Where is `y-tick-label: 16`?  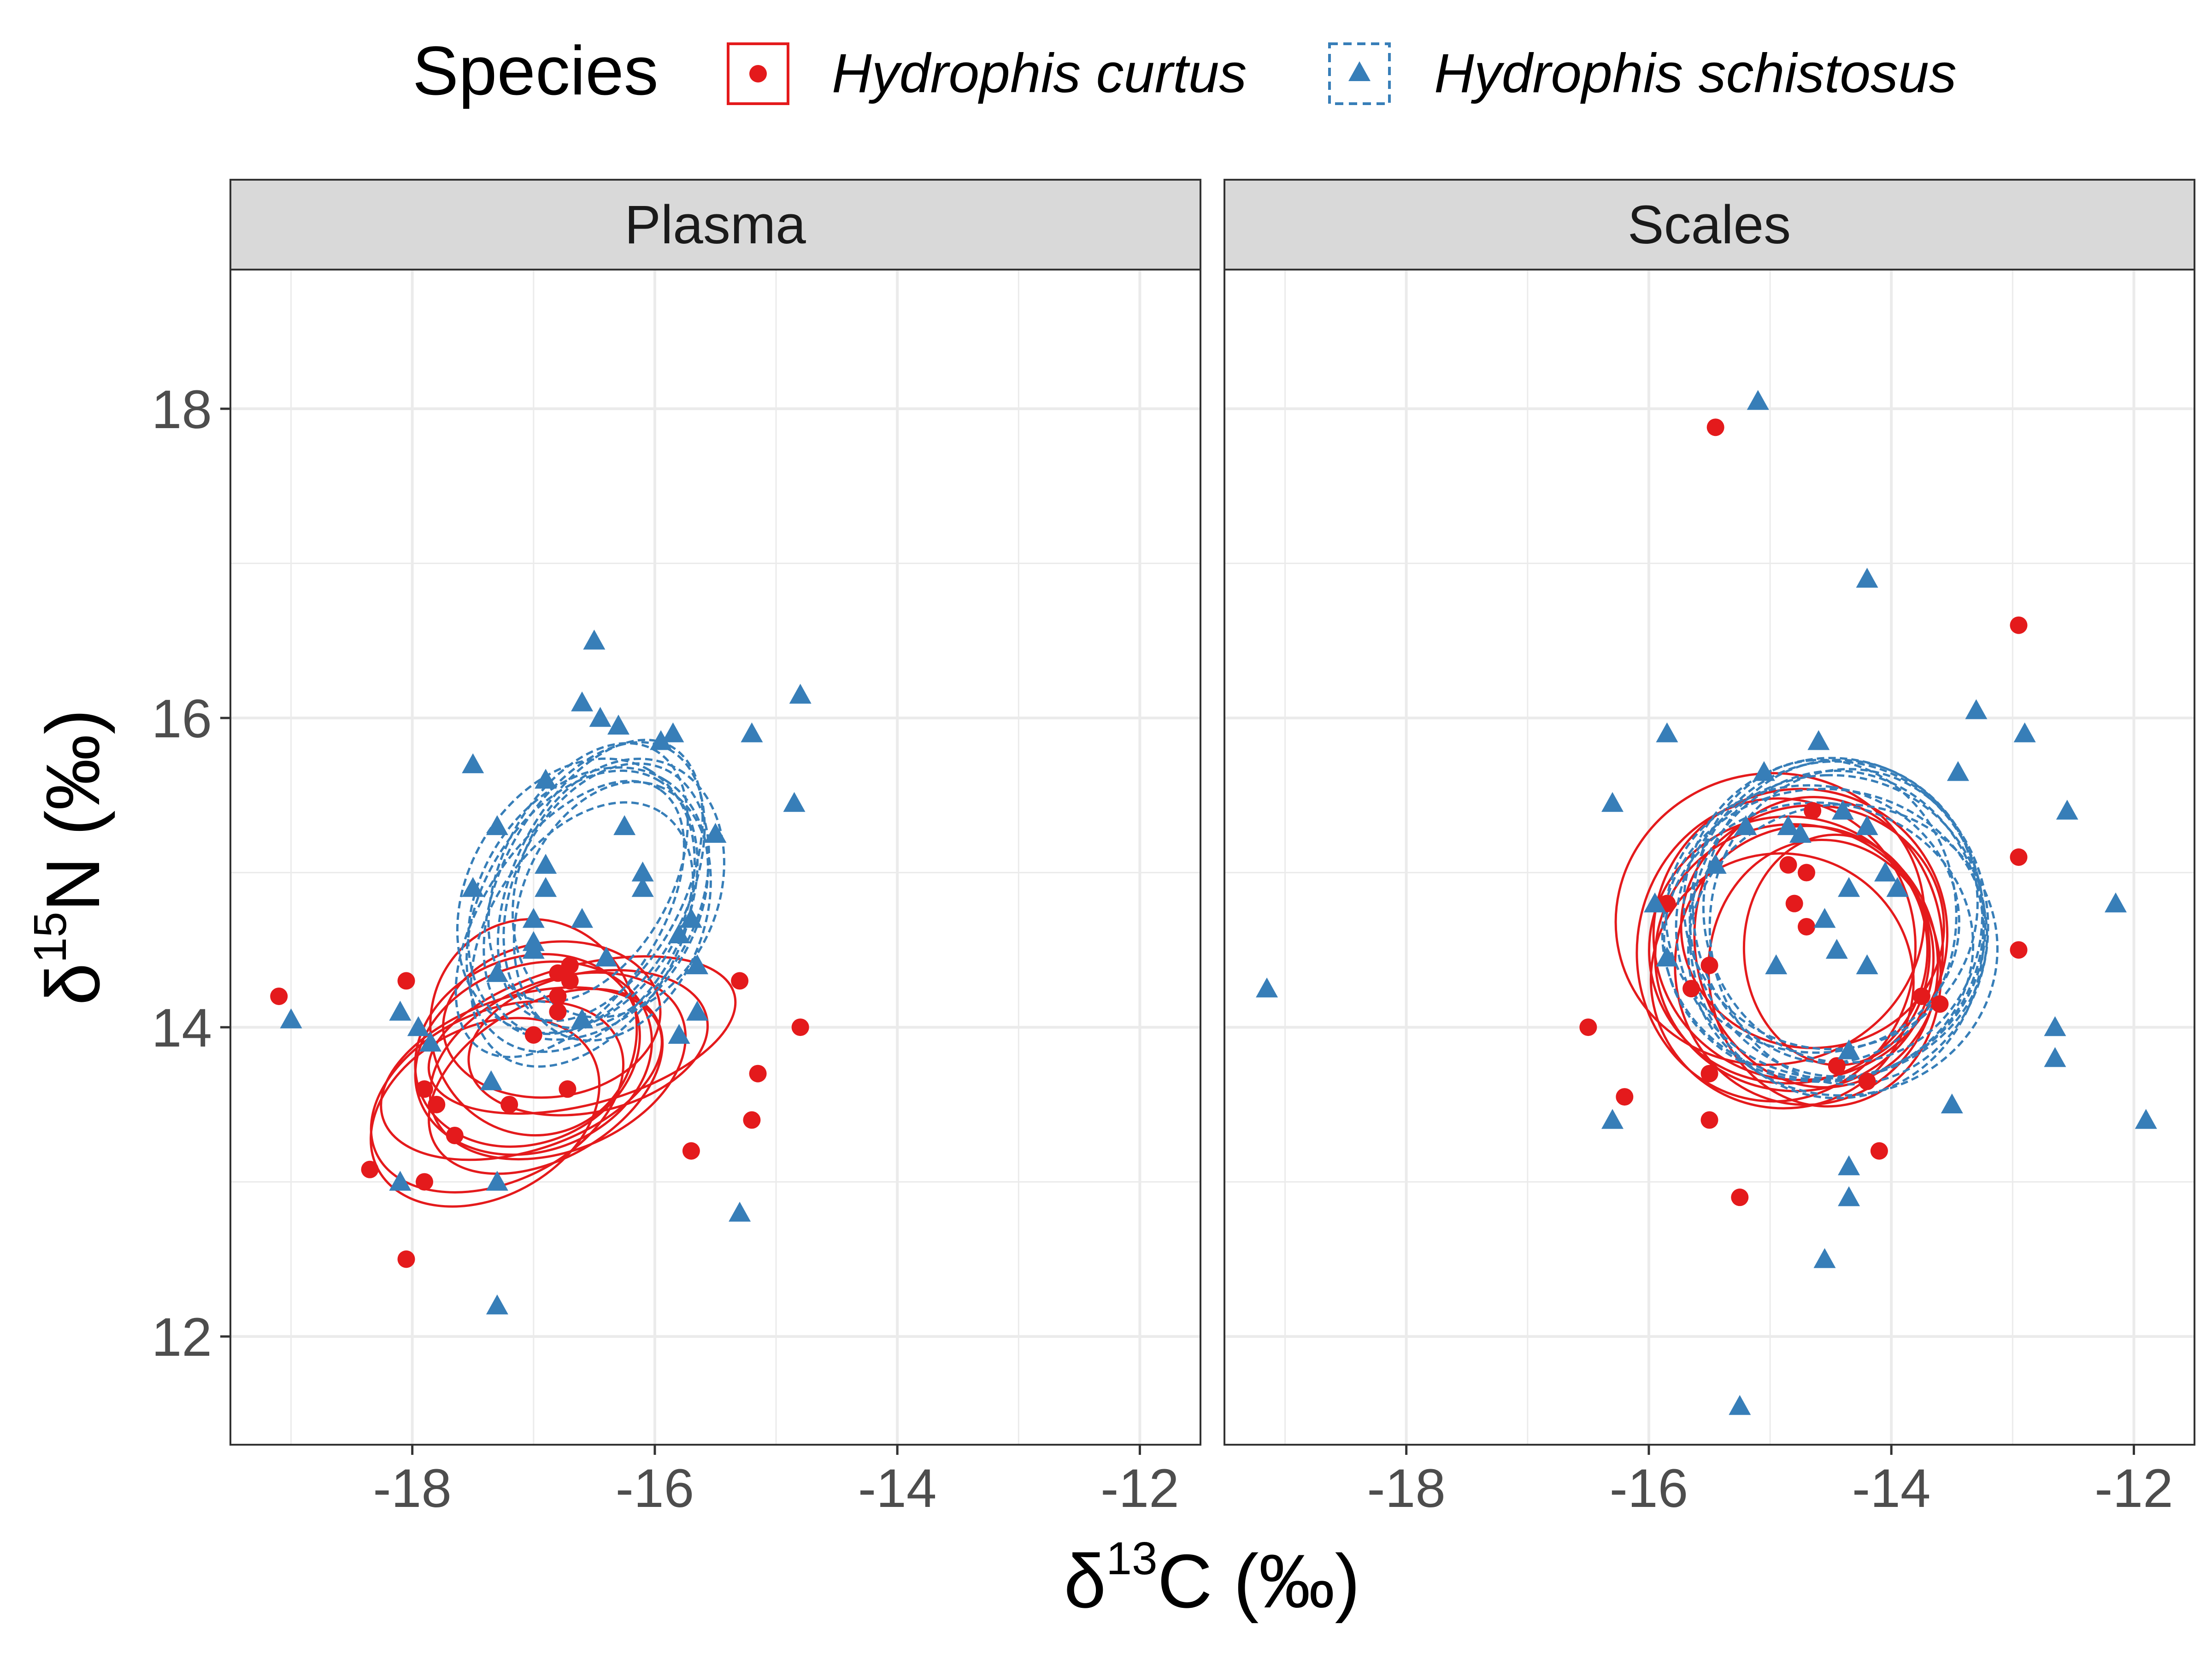 y-tick-label: 16 is located at coordinates (182, 718).